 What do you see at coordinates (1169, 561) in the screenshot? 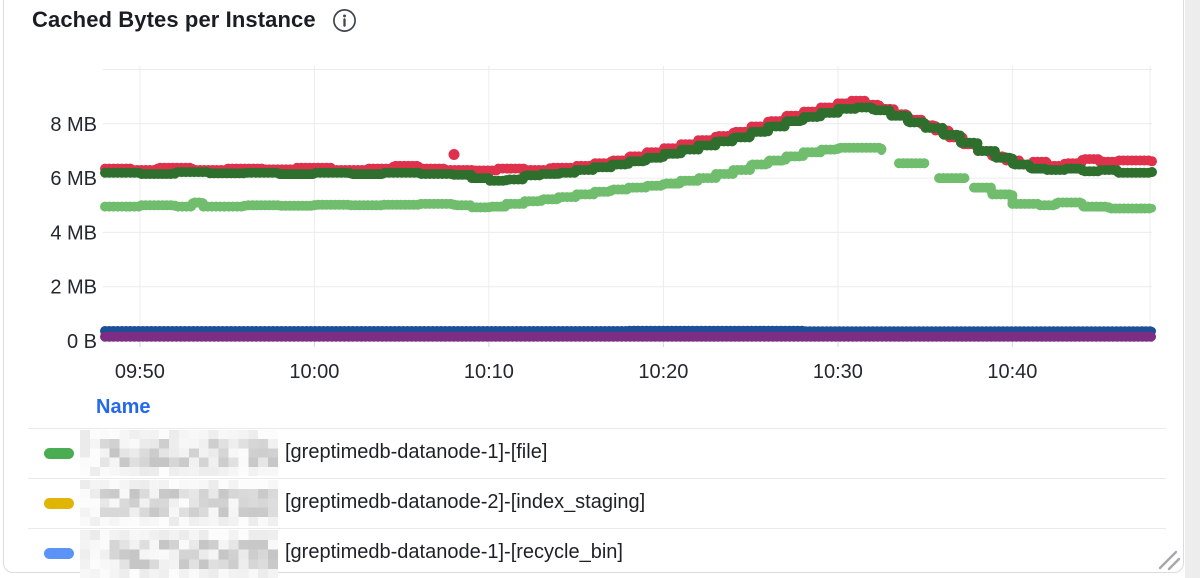
I see `panel-resize-grip` at bounding box center [1169, 561].